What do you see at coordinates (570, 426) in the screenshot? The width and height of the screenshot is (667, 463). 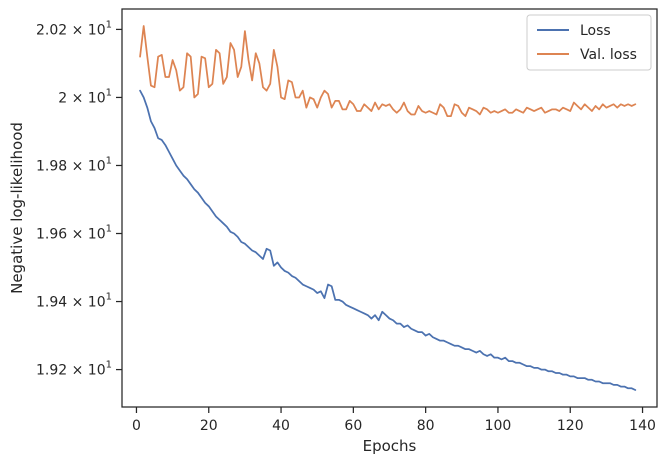 I see `x-tick-label: 120` at bounding box center [570, 426].